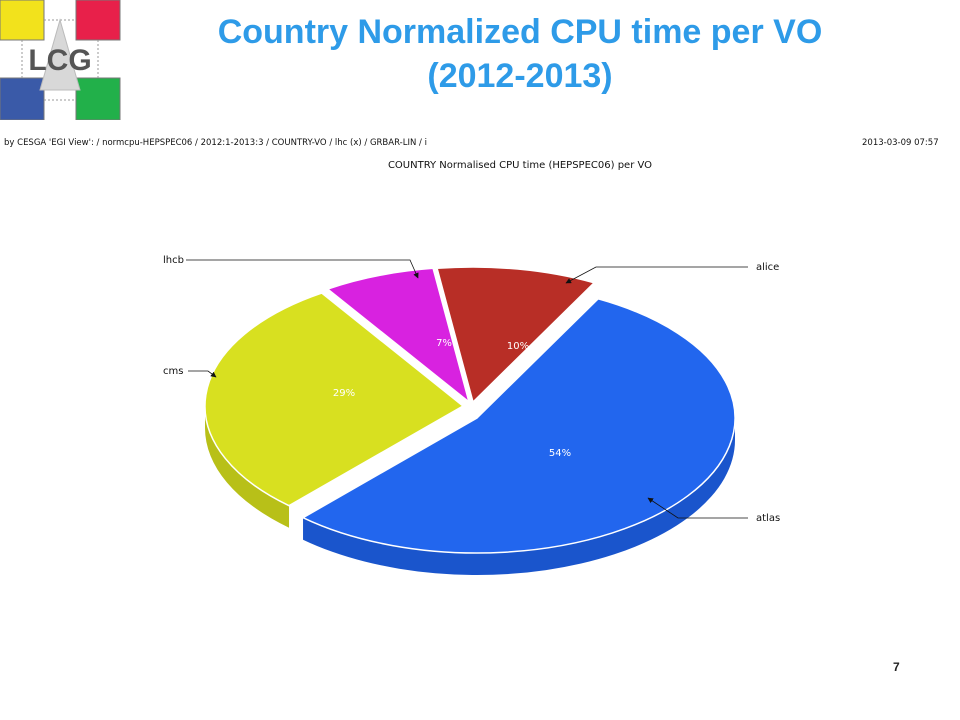 The width and height of the screenshot is (960, 720). What do you see at coordinates (247, 467) in the screenshot?
I see `pie-side-cms` at bounding box center [247, 467].